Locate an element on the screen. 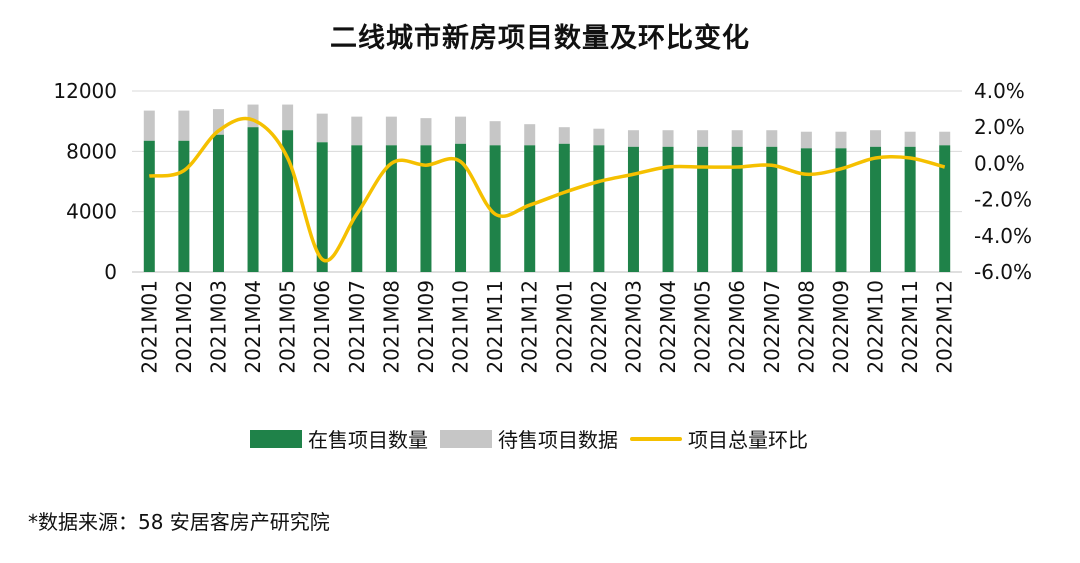 The height and width of the screenshot is (563, 1080). x-tick-label: 2022M01 is located at coordinates (564, 327).